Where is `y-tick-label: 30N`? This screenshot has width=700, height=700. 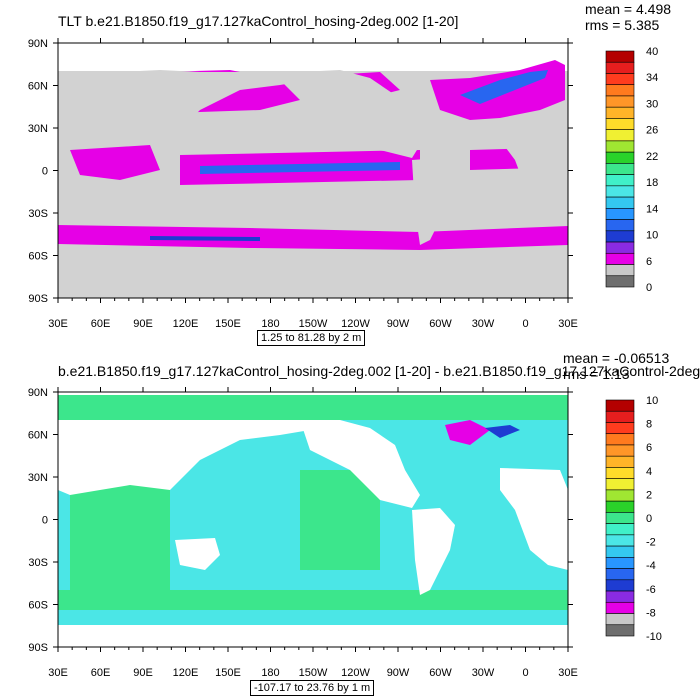
y-tick-label: 30N is located at coordinates (38, 478).